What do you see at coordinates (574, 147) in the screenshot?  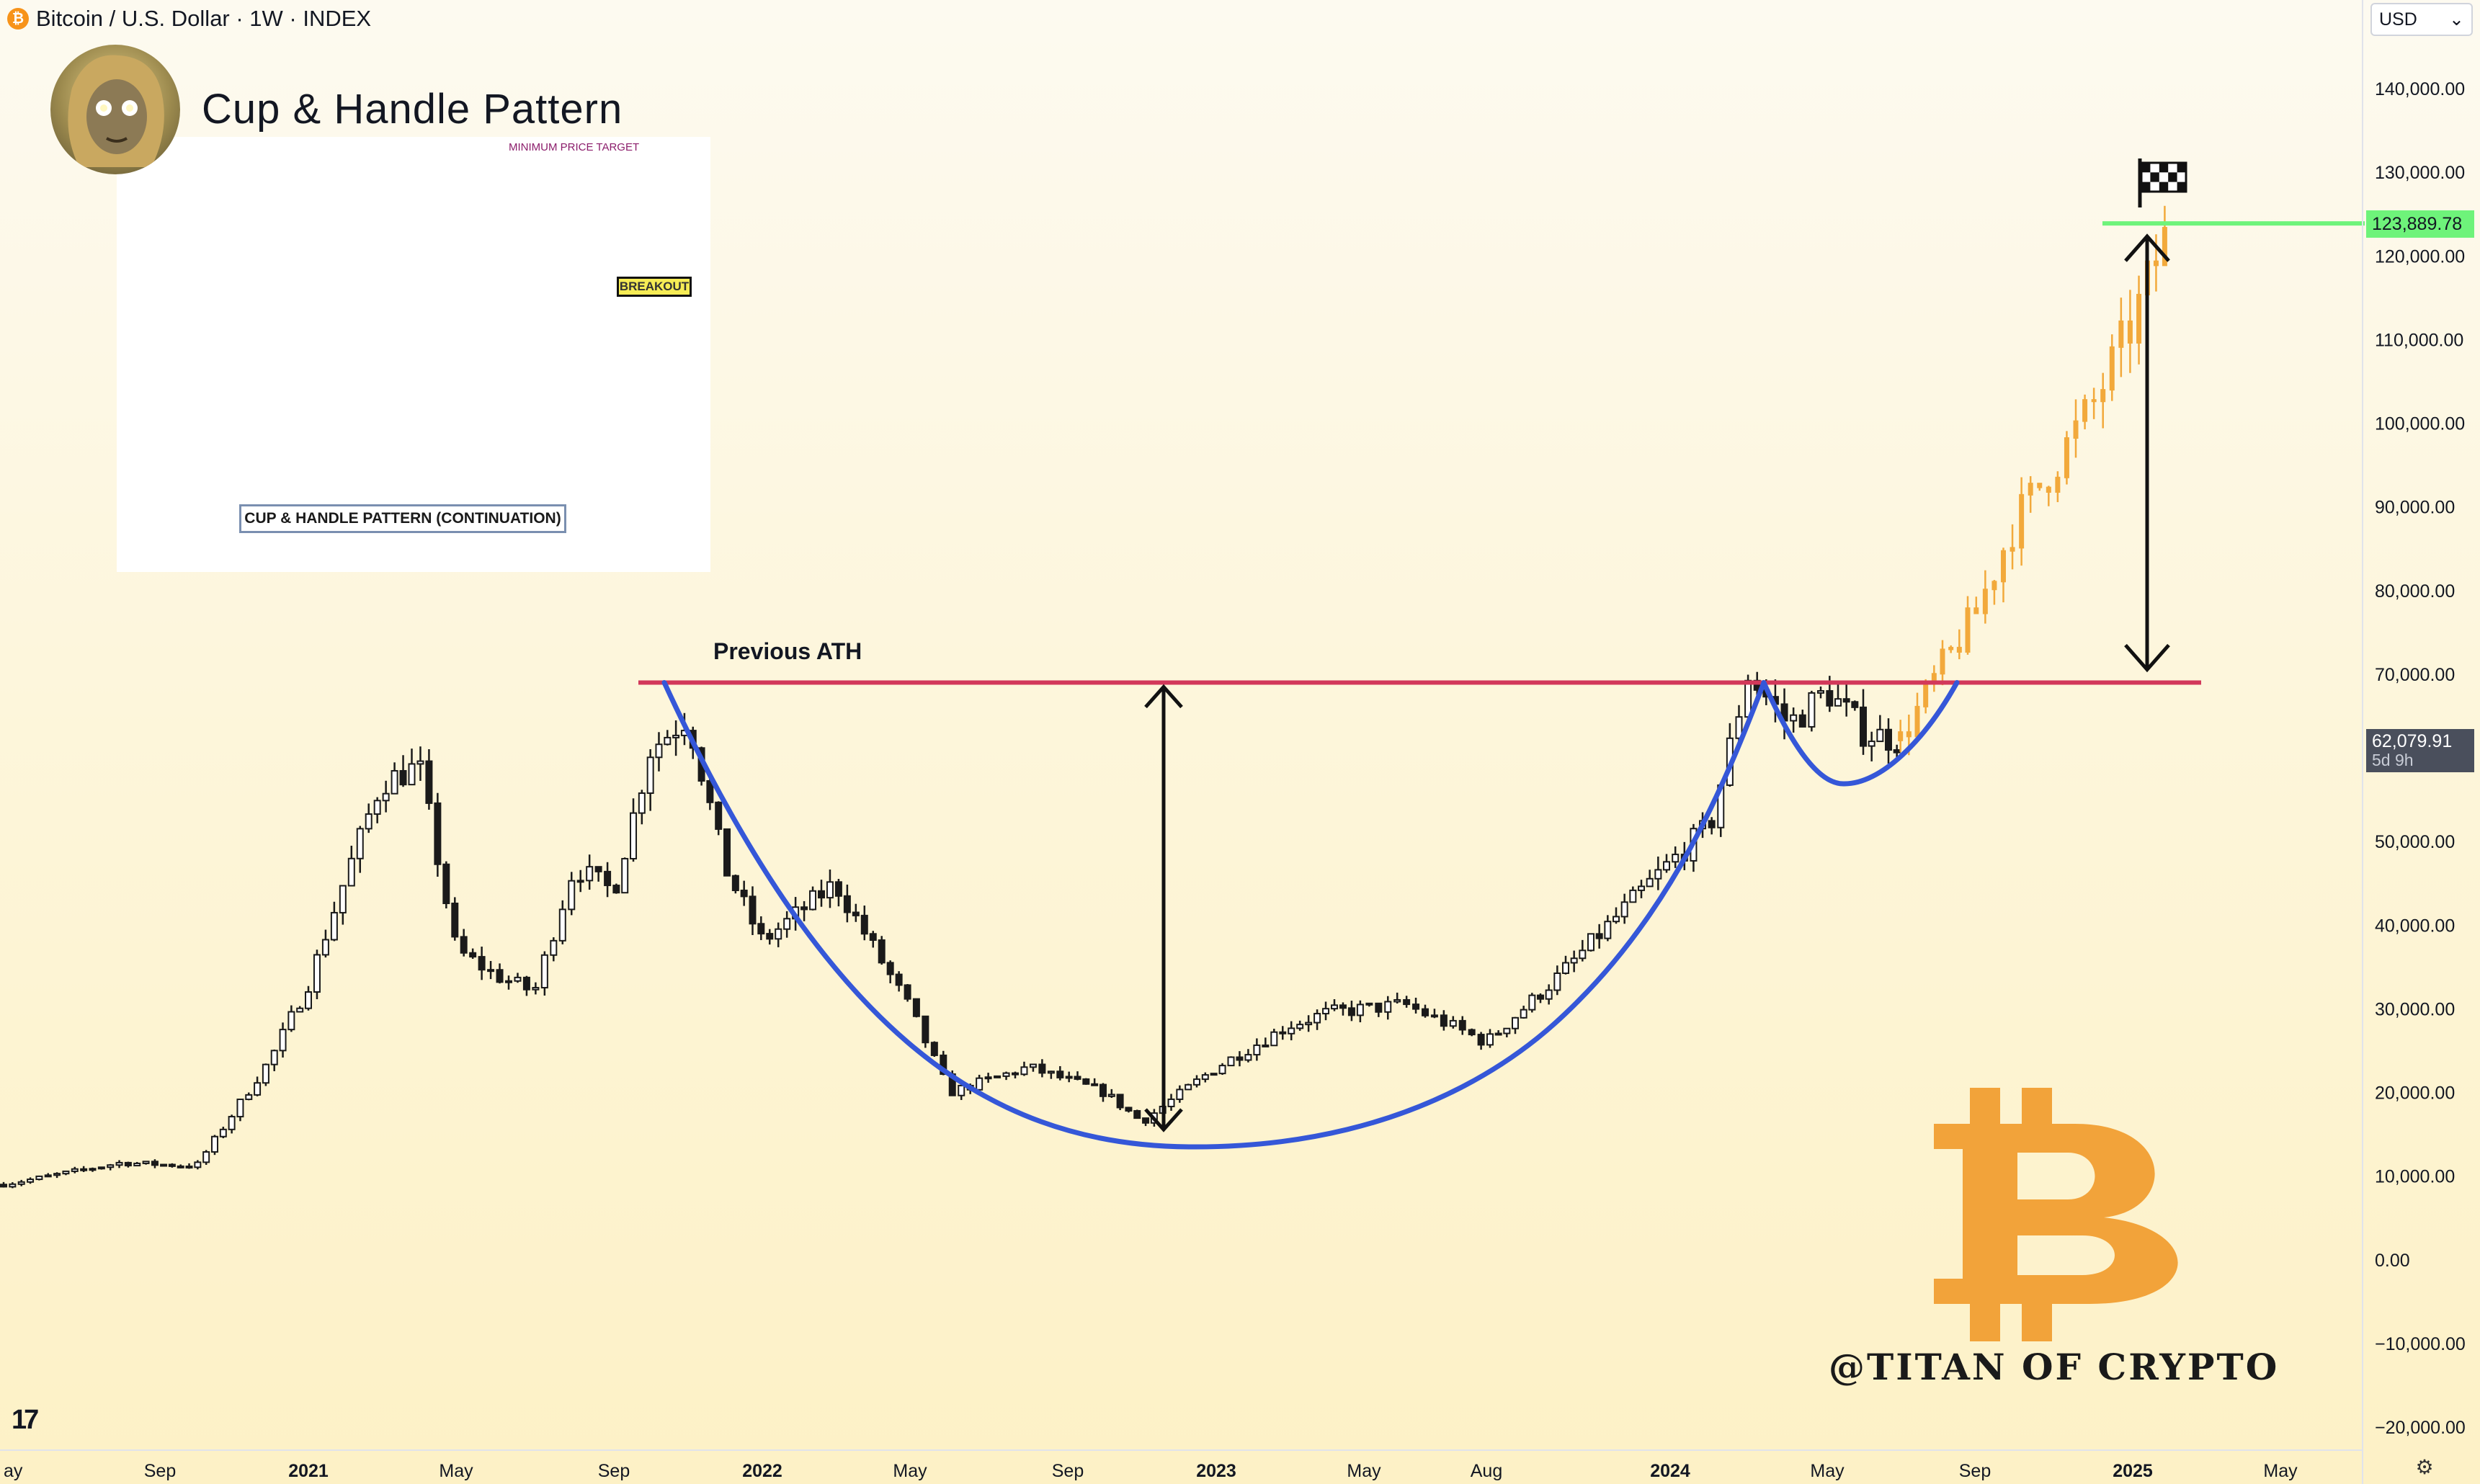 I see `inset-target-label: MINIMUM PRICE TARGET` at bounding box center [574, 147].